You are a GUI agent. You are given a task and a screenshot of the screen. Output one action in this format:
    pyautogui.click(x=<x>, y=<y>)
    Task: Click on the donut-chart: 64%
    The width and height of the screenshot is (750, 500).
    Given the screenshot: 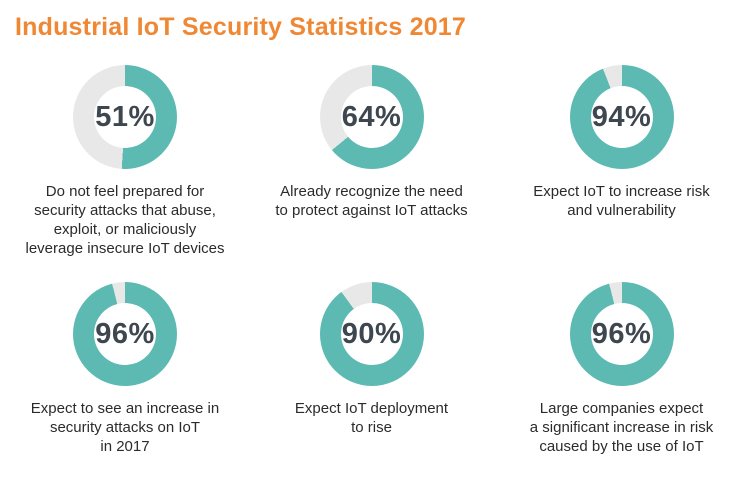 What is the action you would take?
    pyautogui.click(x=371, y=117)
    